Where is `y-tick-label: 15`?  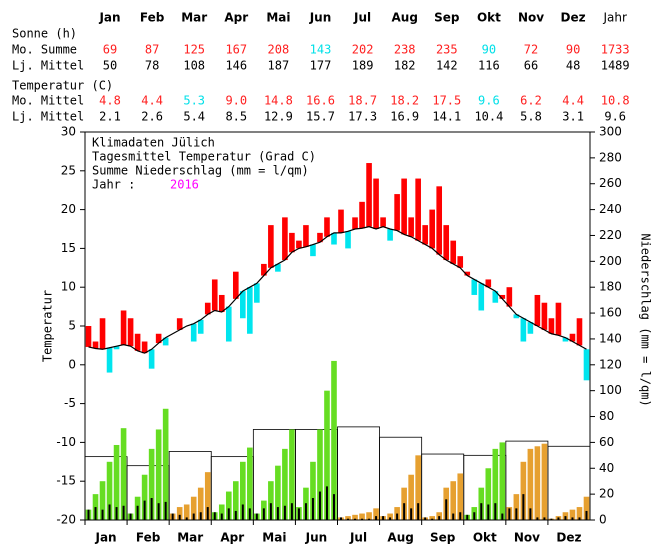 y-tick-label: 15 is located at coordinates (68, 248).